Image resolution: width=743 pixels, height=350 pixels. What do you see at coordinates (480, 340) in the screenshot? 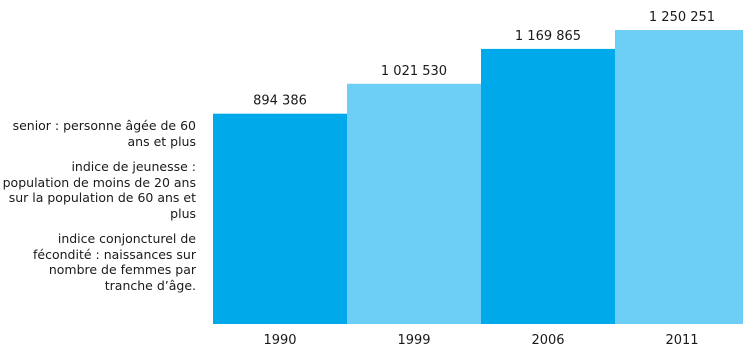
I see `x-tick-labels-group: 1990 1999 2006 2011` at bounding box center [480, 340].